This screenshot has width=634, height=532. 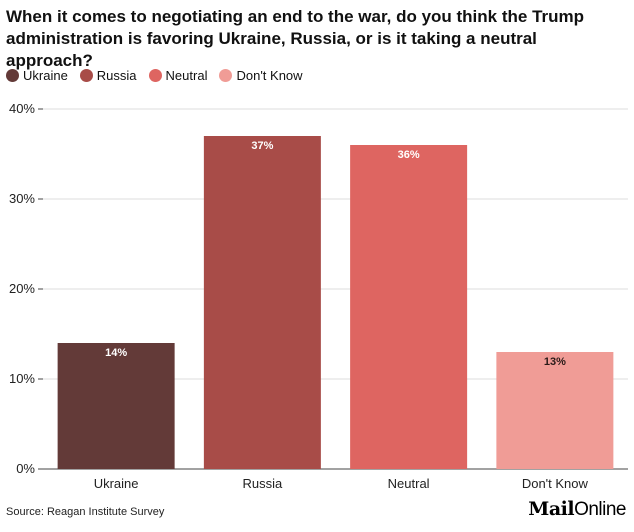 What do you see at coordinates (555, 483) in the screenshot?
I see `x-tick-label: Don't Know` at bounding box center [555, 483].